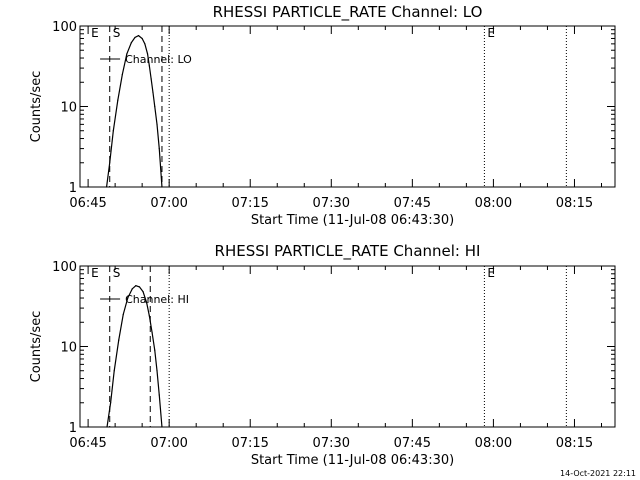 The width and height of the screenshot is (640, 480). I want to click on chart-lo-xtick-label: 07:45, so click(412, 203).